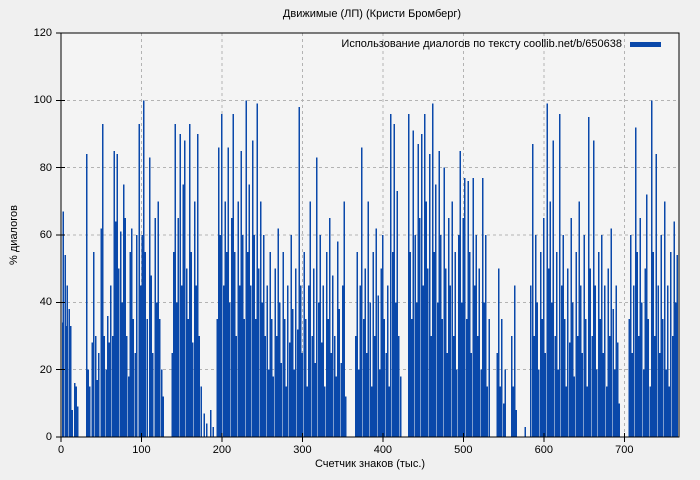  What do you see at coordinates (624, 450) in the screenshot?
I see `x-tick-label: 700` at bounding box center [624, 450].